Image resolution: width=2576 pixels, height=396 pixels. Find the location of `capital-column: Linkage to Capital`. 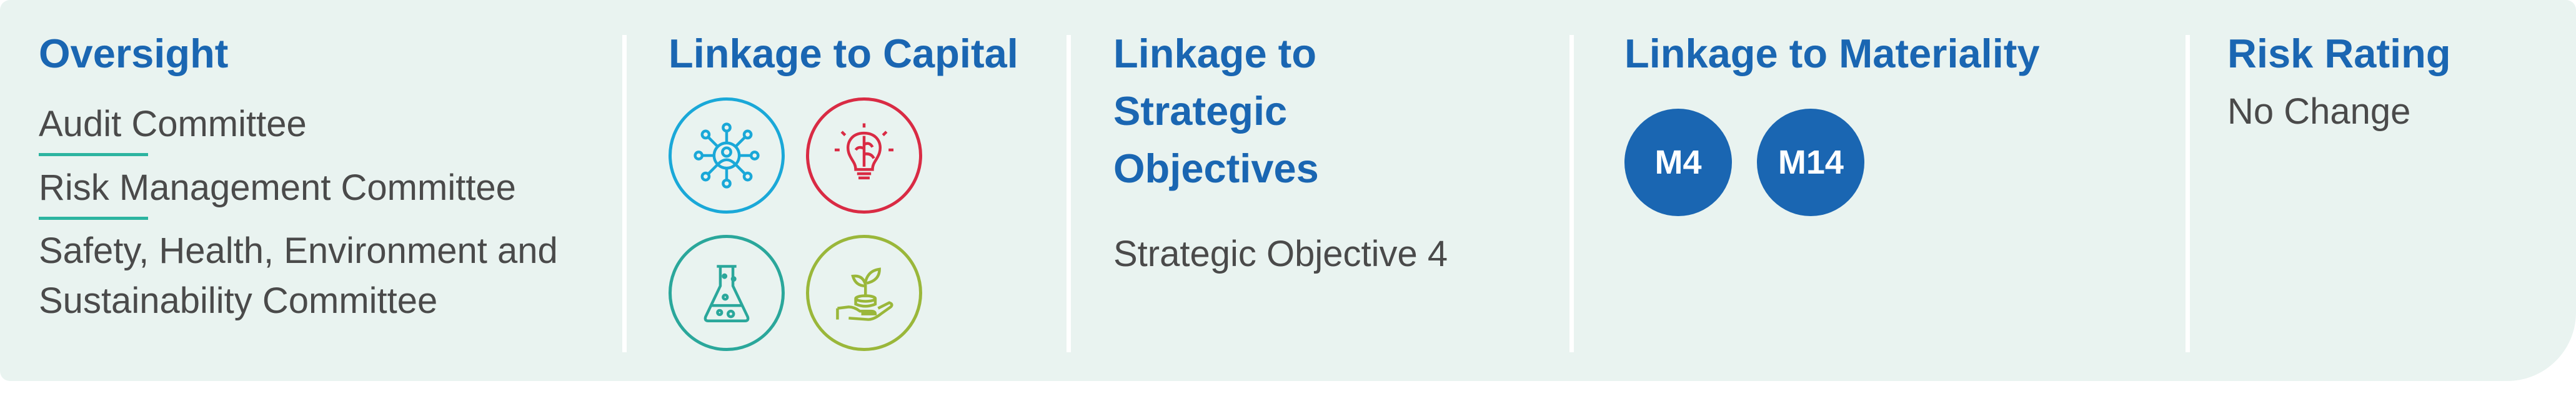

capital-column: Linkage to Capital is located at coordinates (843, 192).